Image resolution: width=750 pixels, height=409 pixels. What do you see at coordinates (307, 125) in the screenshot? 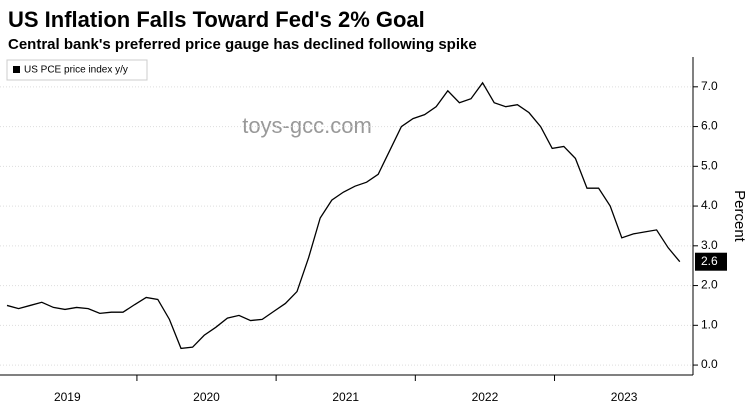
I see `watermark: toys-gcc.com` at bounding box center [307, 125].